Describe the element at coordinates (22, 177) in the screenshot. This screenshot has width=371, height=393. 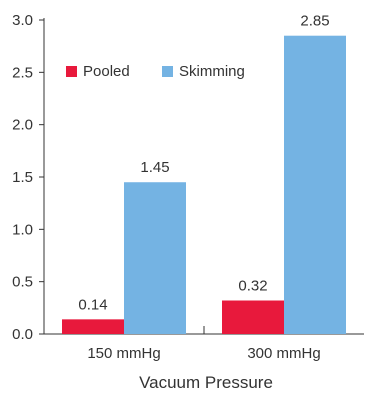
I see `y-tick-label: 1.5` at that location.